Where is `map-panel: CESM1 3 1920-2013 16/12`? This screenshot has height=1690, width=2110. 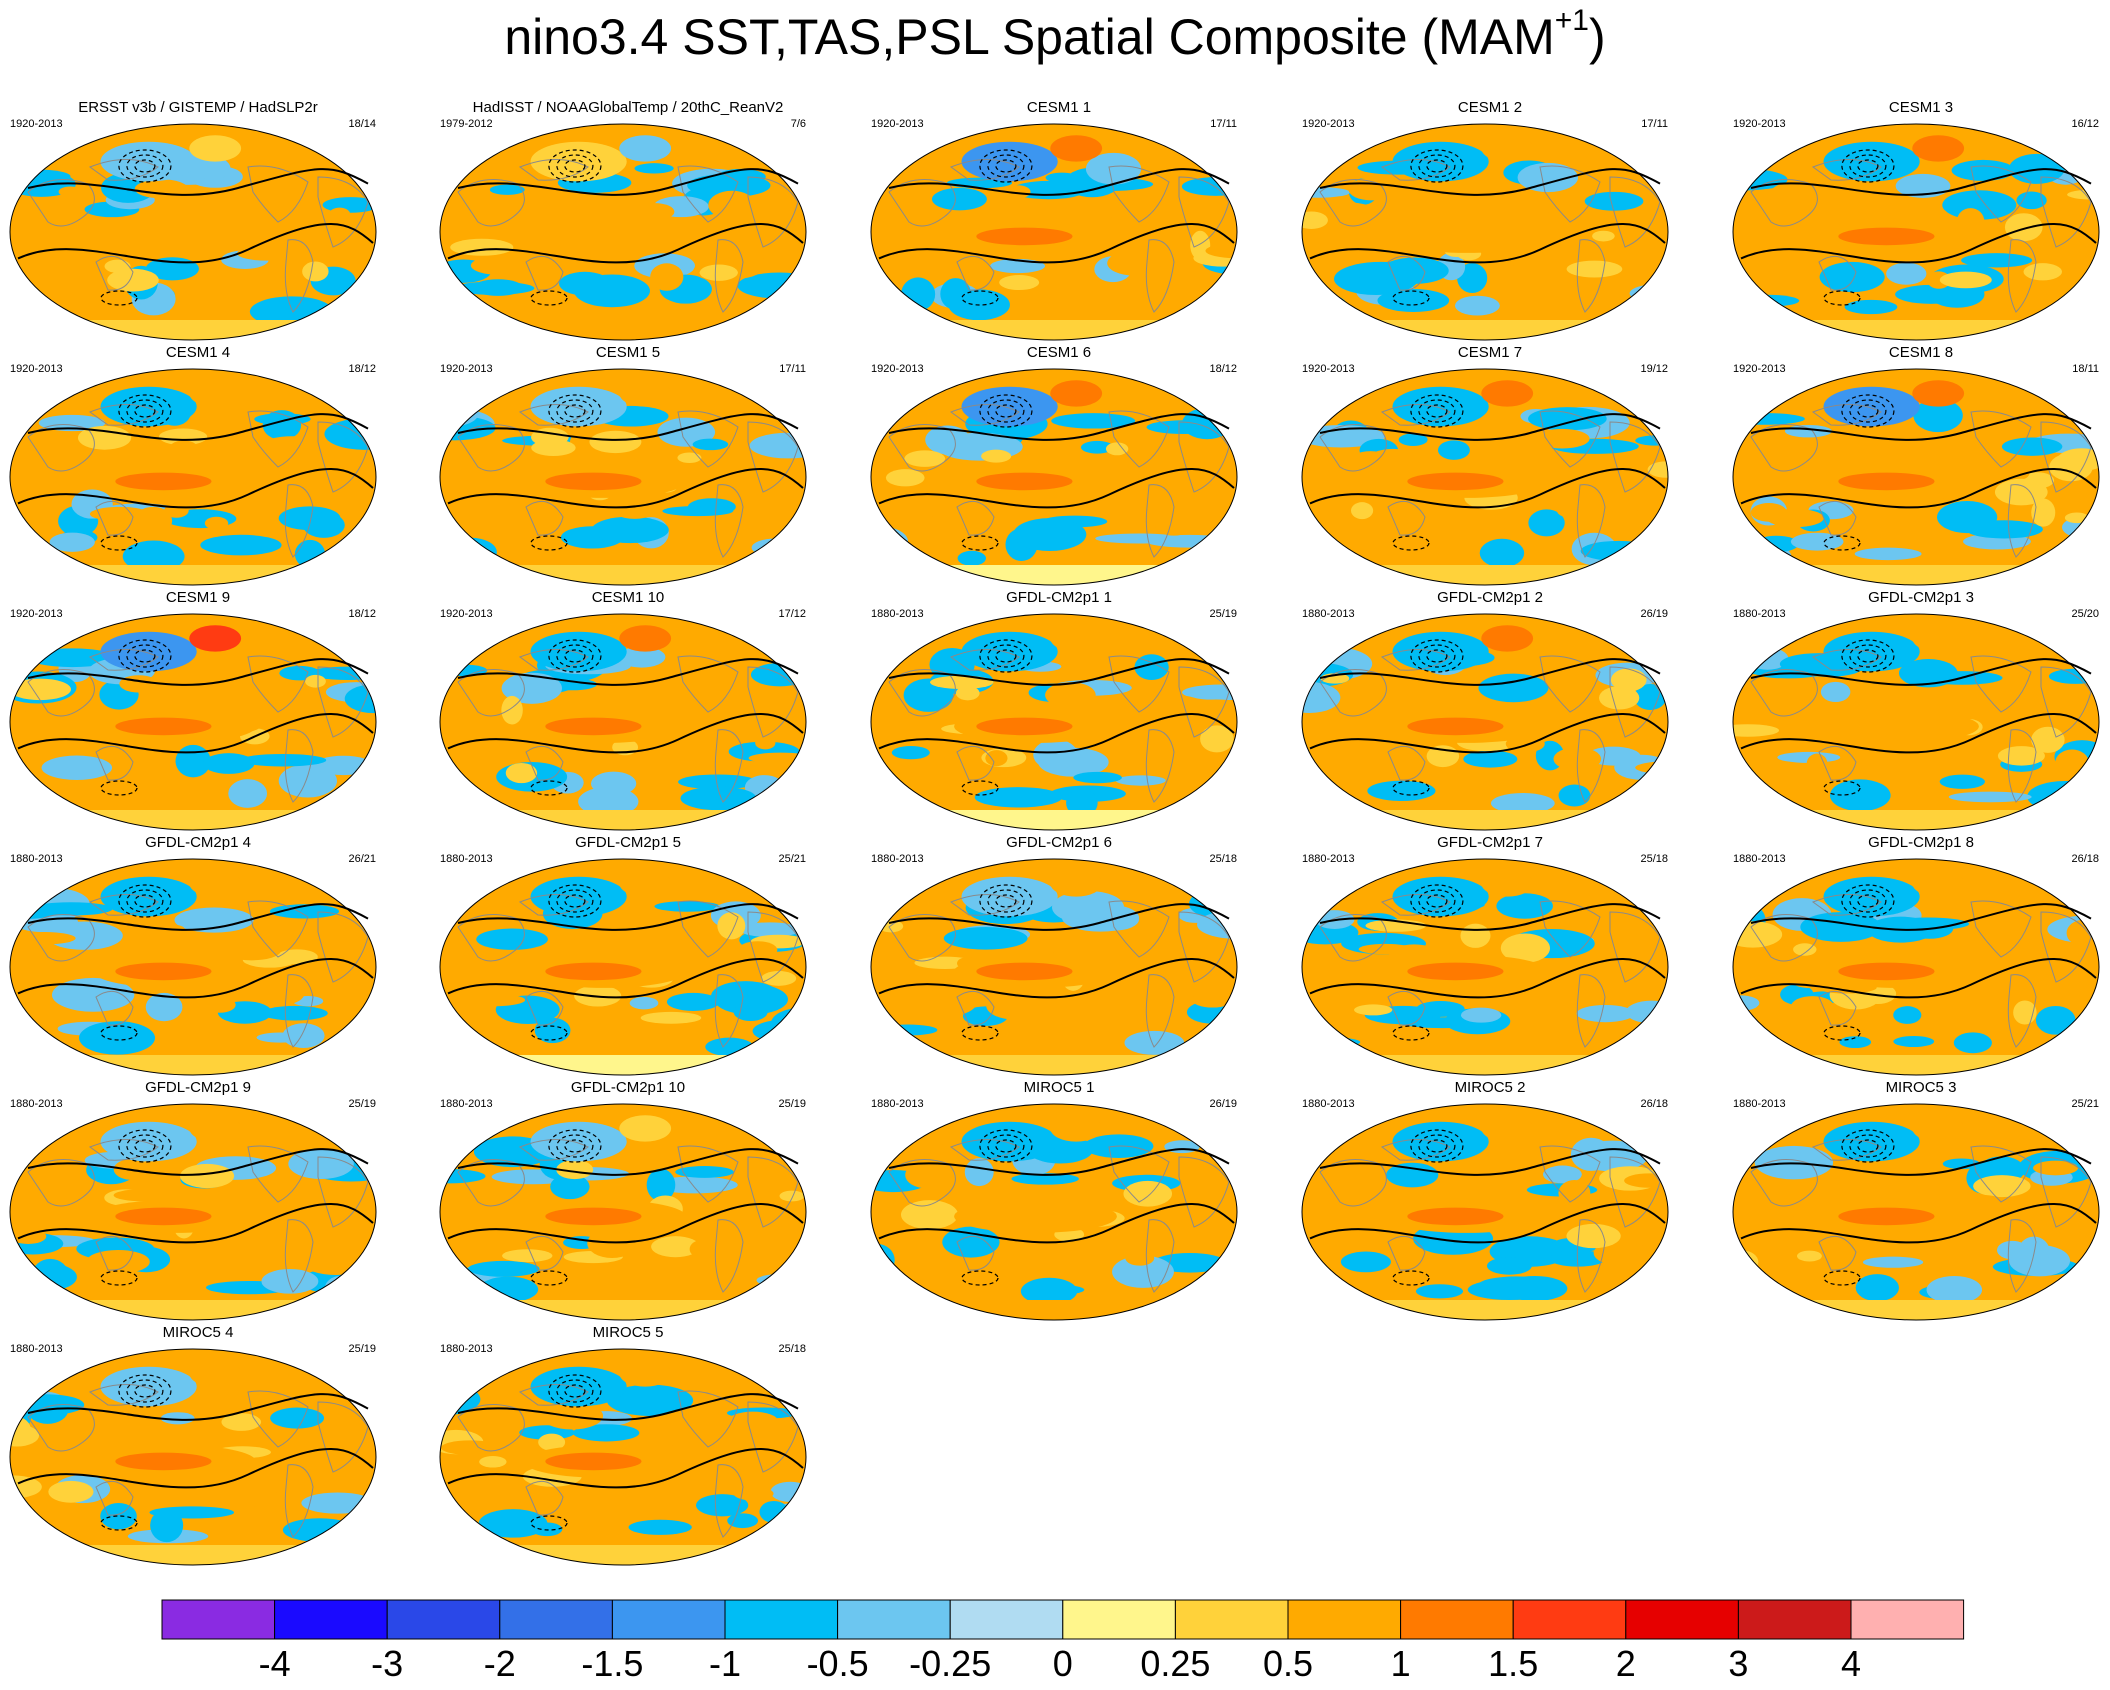 map-panel: CESM1 3 1920-2013 16/12 is located at coordinates (1920, 220).